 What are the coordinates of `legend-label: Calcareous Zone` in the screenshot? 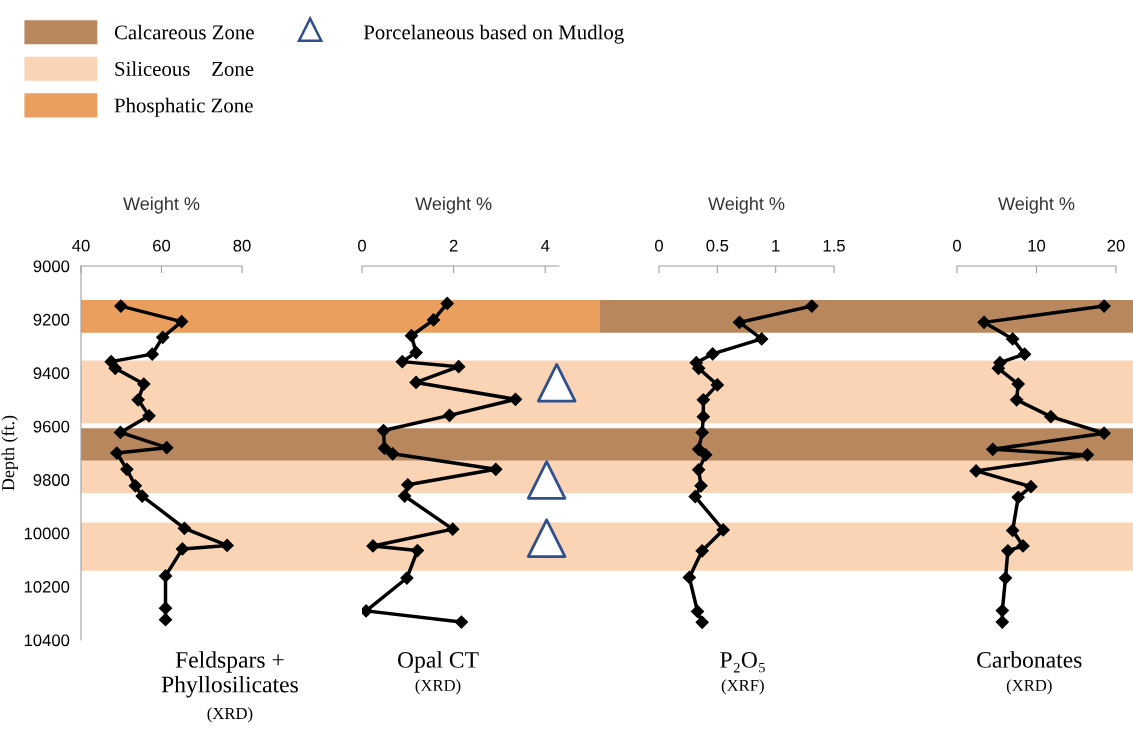 It's located at (184, 32).